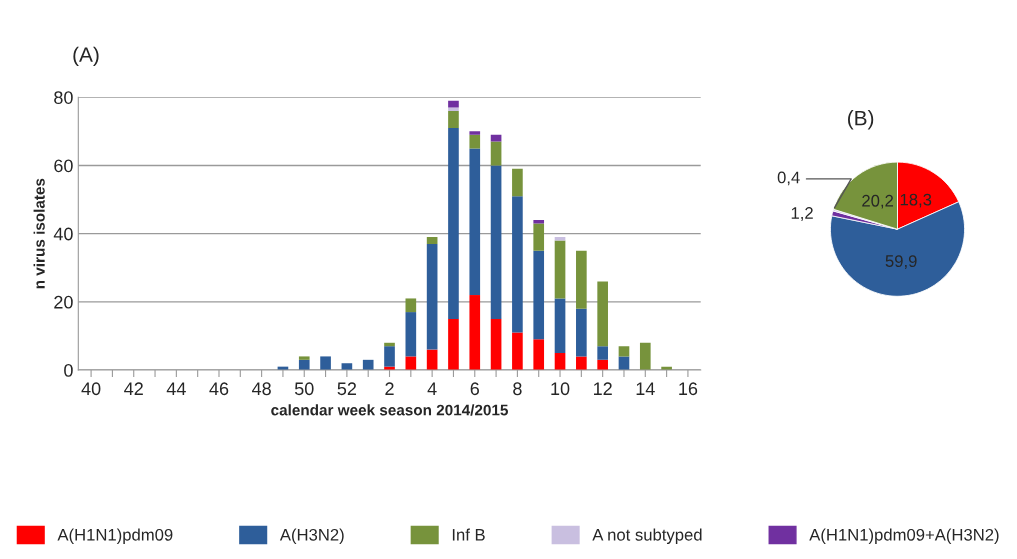 This screenshot has height=559, width=1017. Describe the element at coordinates (517, 389) in the screenshot. I see `x-tick-label: 8` at that location.